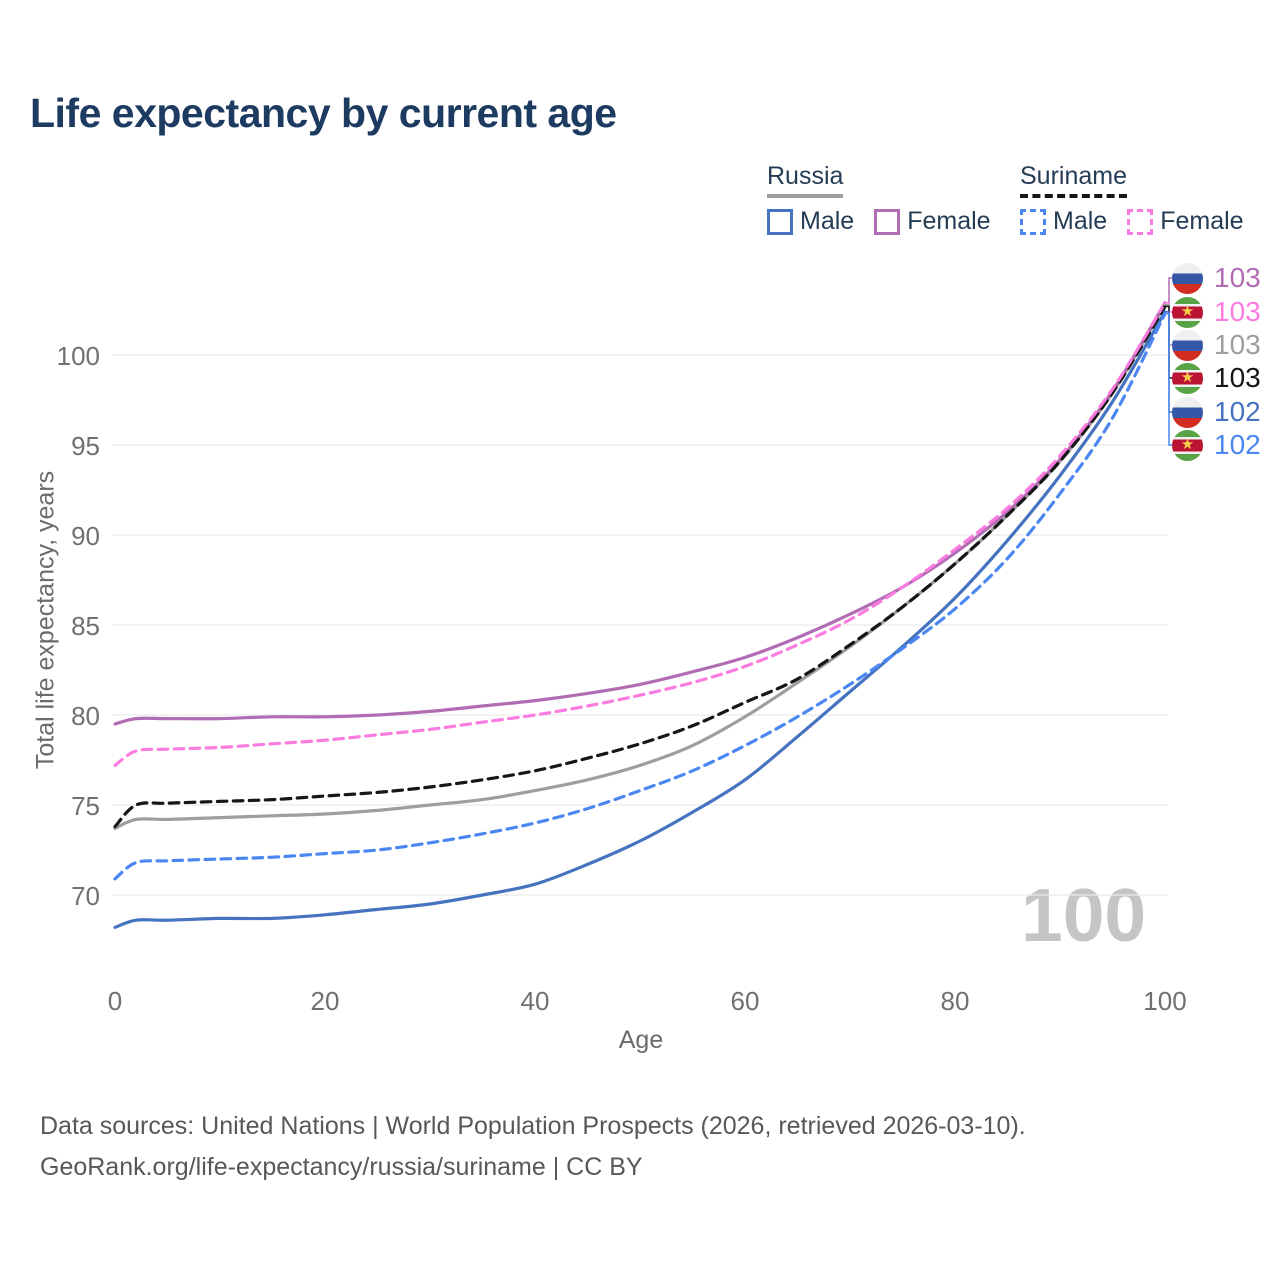 The height and width of the screenshot is (1280, 1280). What do you see at coordinates (1084, 915) in the screenshot?
I see `age-counter-watermark: 100` at bounding box center [1084, 915].